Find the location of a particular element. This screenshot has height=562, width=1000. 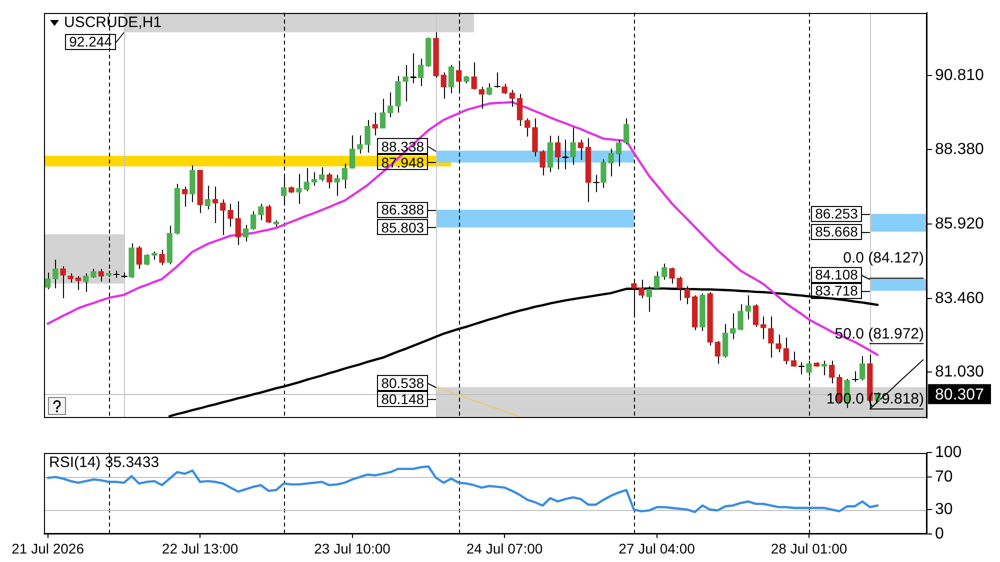

y-tick-label: 81.030 is located at coordinates (959, 372).